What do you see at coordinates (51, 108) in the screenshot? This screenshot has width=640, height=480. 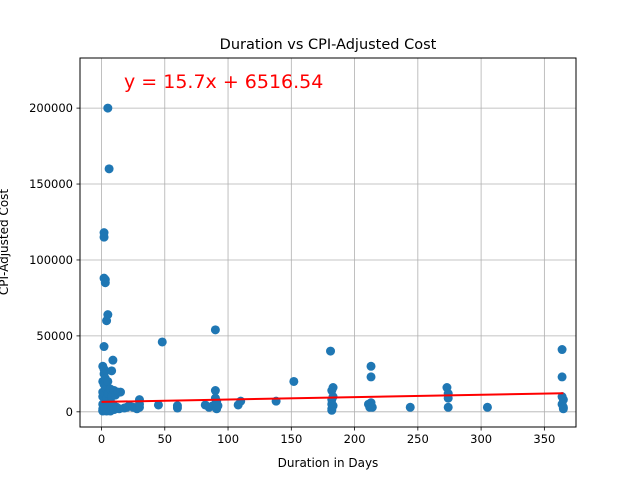 I see `y-tick-label: 200000` at bounding box center [51, 108].